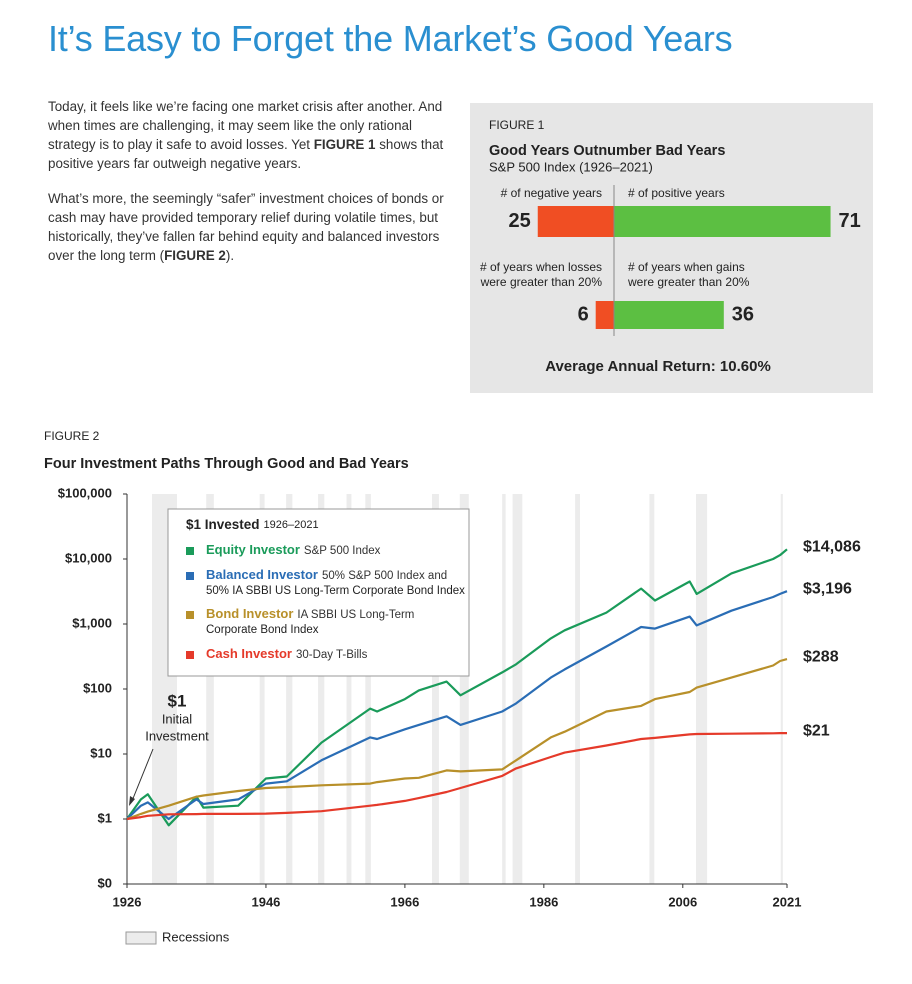  Describe the element at coordinates (265, 901) in the screenshot. I see `x-tick-label: 1946` at that location.